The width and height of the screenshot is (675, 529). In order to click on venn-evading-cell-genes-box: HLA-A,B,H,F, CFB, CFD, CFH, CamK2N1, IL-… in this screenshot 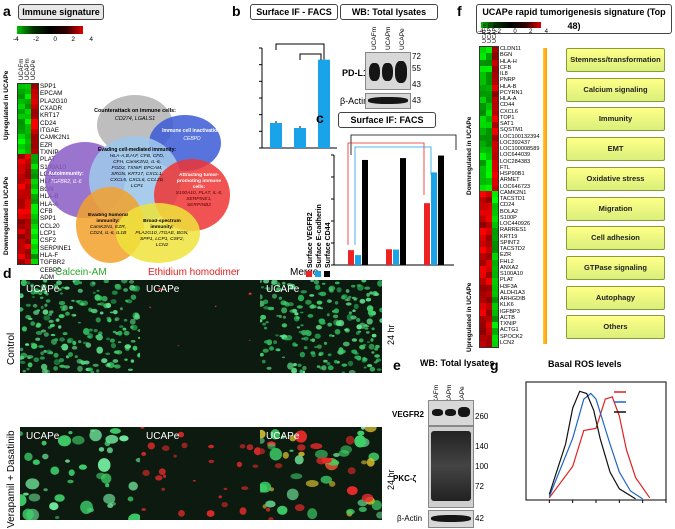, I will do `click(137, 171)`.